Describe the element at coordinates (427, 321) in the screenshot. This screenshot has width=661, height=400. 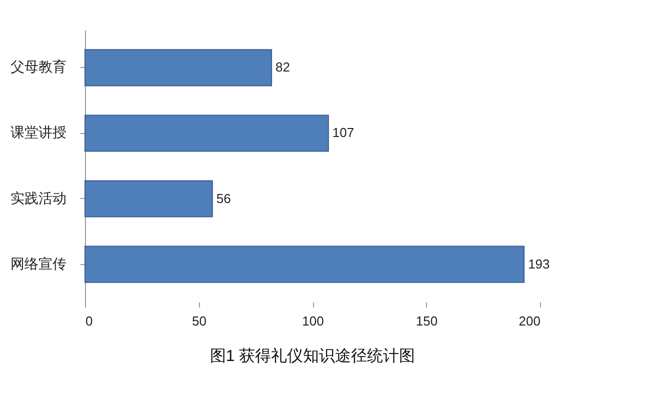
I see `x-tick-label: 150` at that location.